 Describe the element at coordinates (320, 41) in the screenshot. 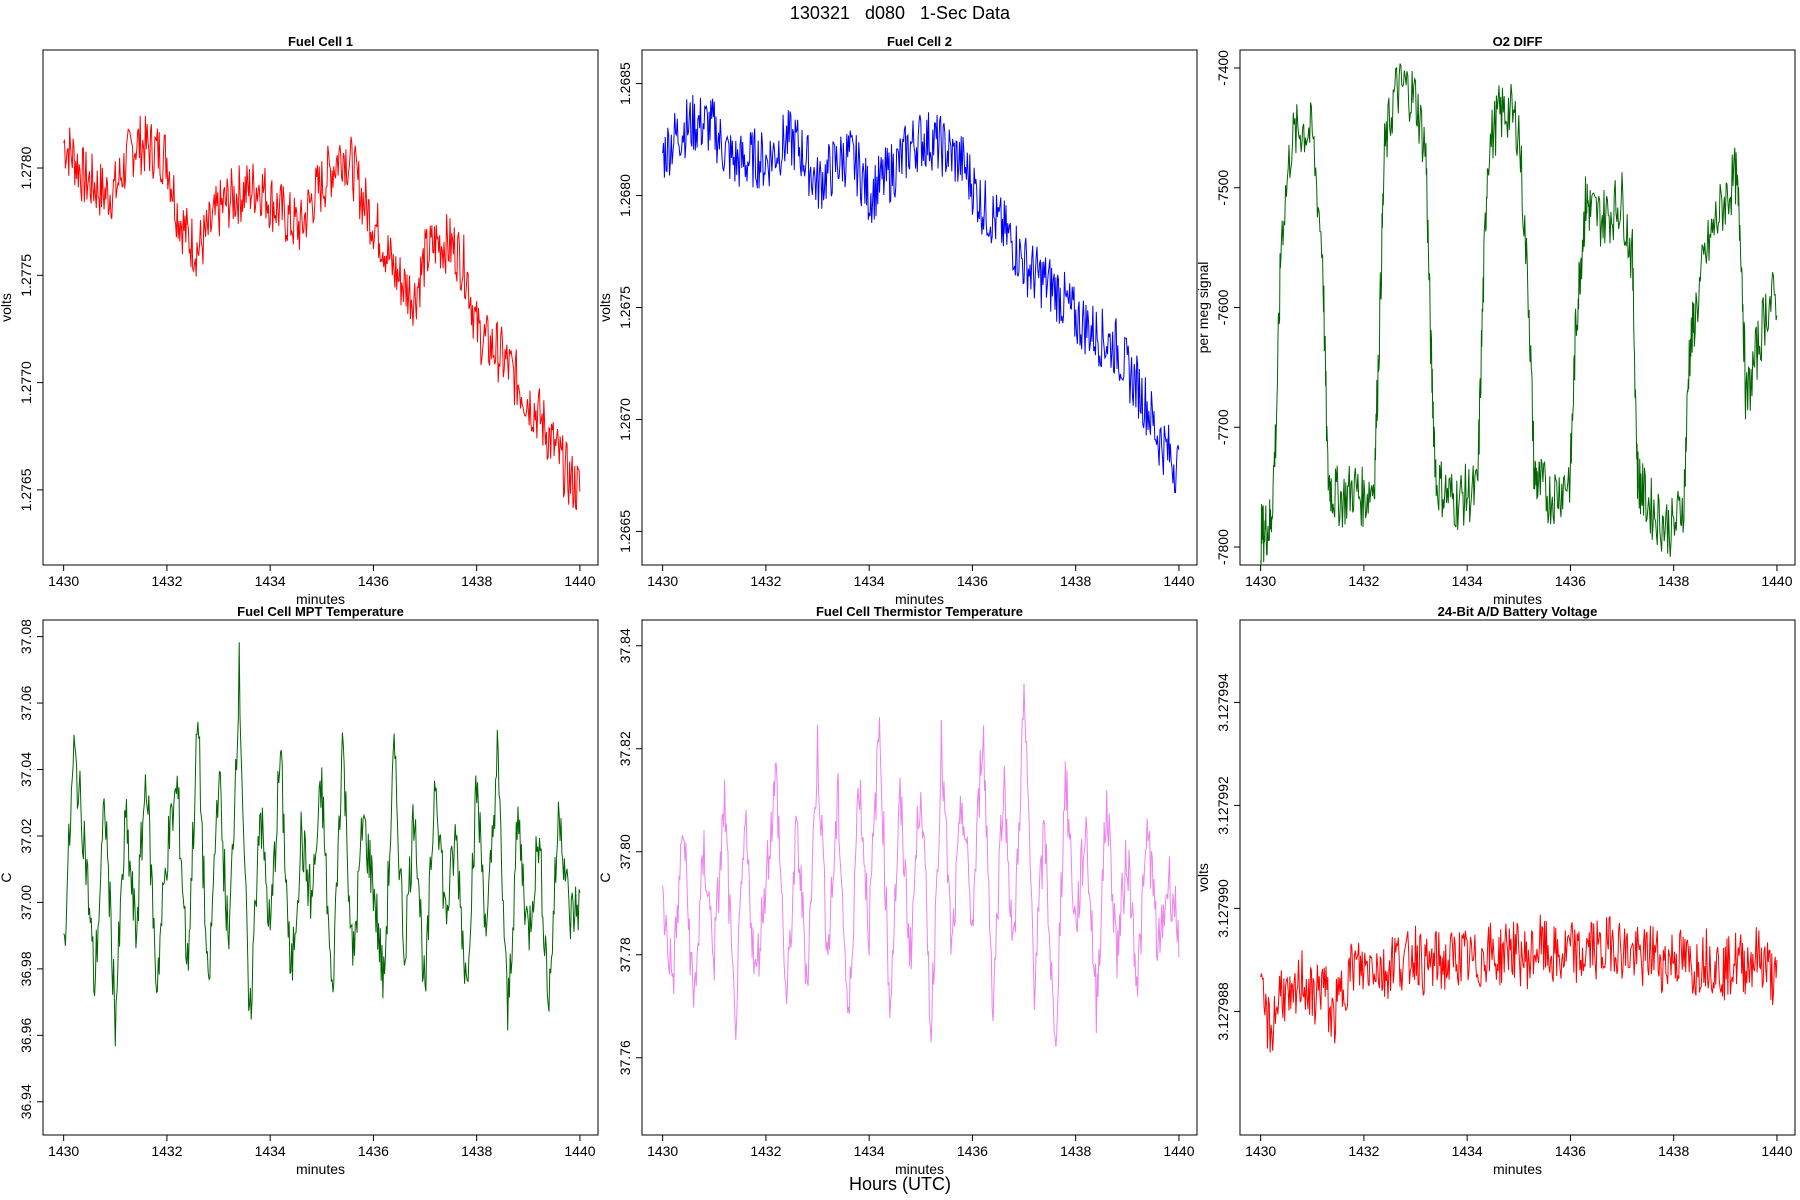

I see `panel-title: Fuel Cell 1` at that location.